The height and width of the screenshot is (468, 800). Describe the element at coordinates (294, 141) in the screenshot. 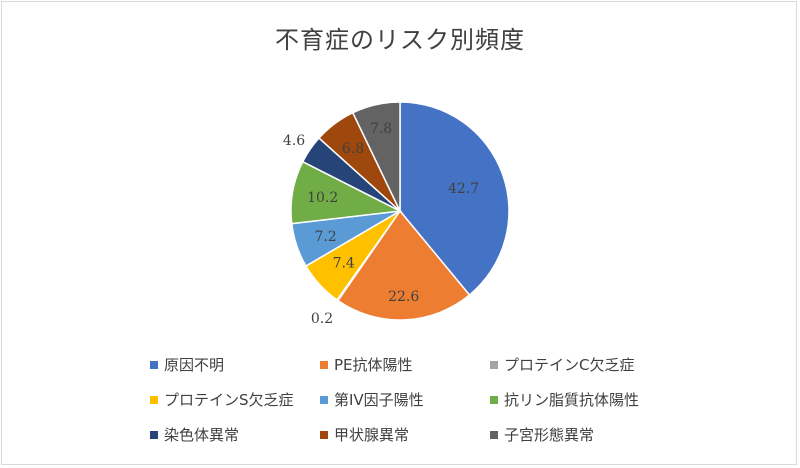

I see `data-label-7: 4.6` at that location.